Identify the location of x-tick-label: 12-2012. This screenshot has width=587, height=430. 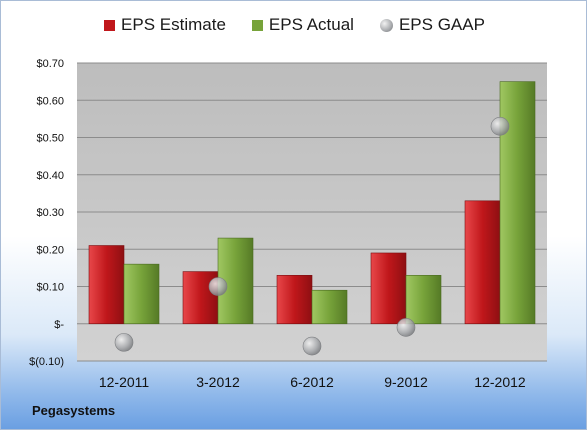
(500, 382).